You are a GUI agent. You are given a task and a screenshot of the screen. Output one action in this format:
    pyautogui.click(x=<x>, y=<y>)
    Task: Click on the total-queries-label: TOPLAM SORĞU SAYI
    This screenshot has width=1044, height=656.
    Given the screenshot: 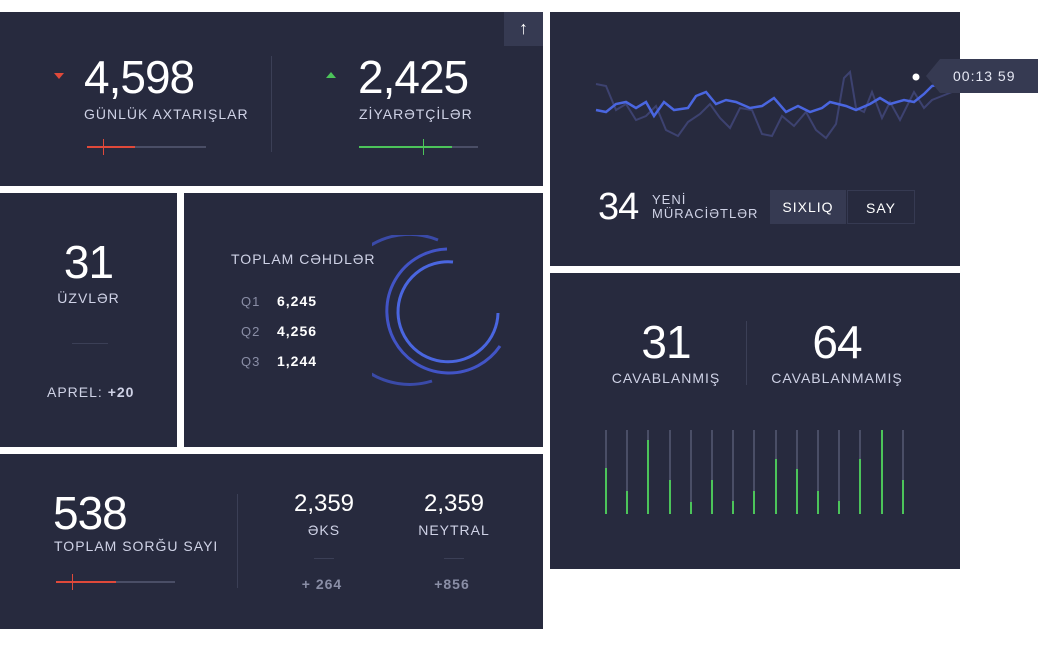 What is the action you would take?
    pyautogui.click(x=136, y=546)
    